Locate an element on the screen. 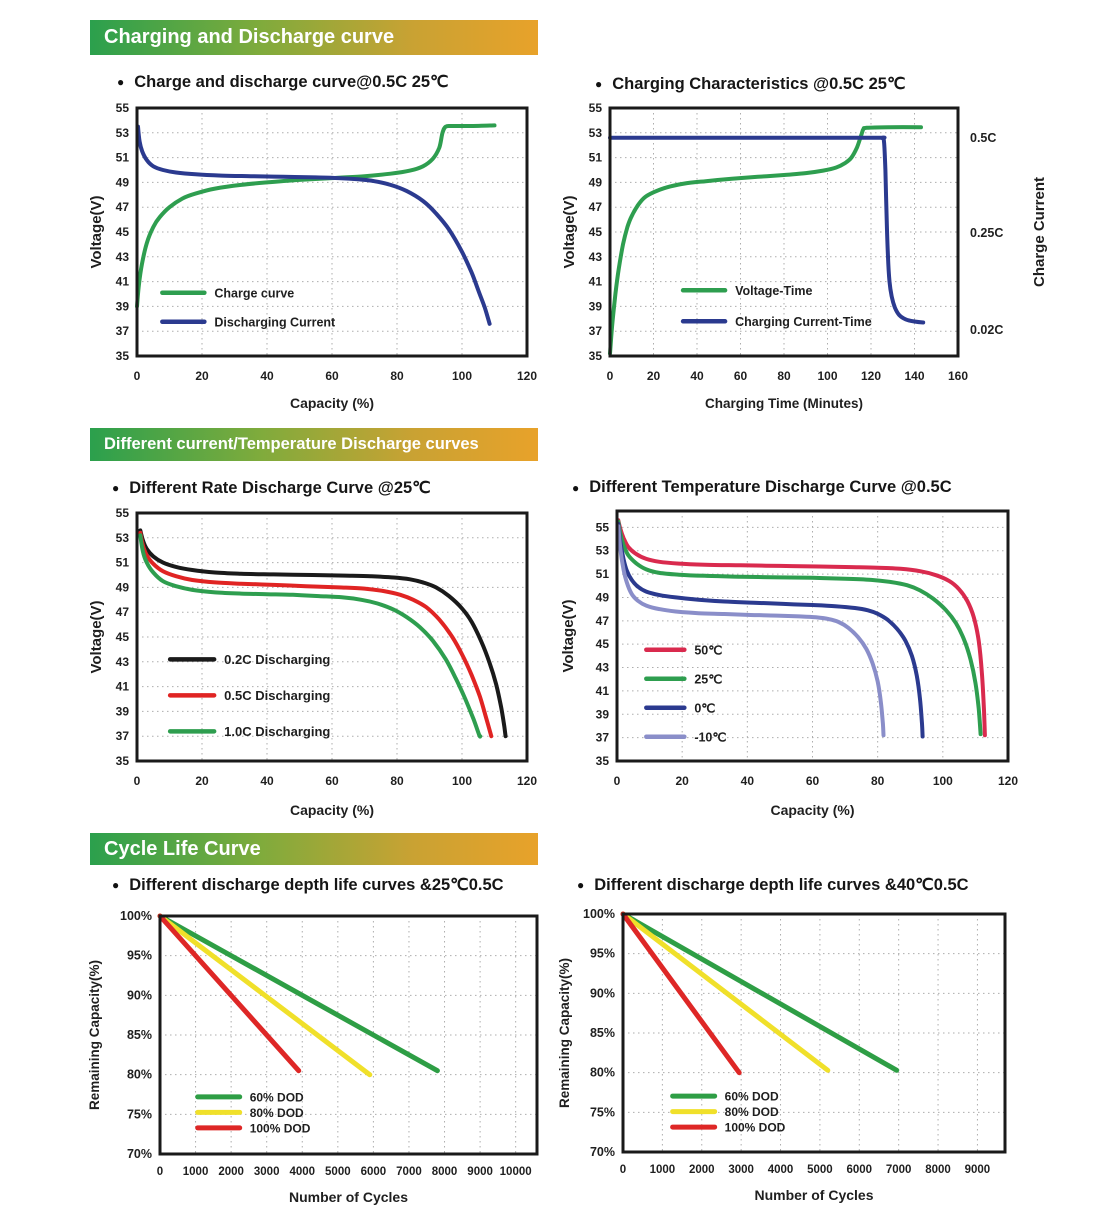 Image resolution: width=1100 pixels, height=1218 pixels. series-1.0C Discharging is located at coordinates (310, 636).